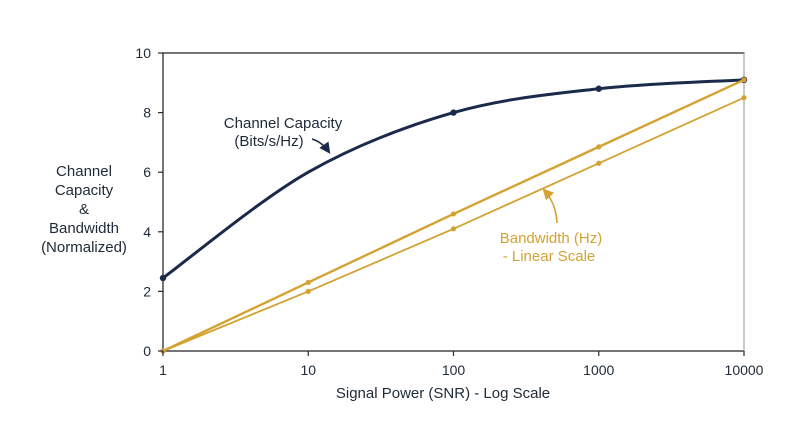 The height and width of the screenshot is (447, 800). Describe the element at coordinates (744, 370) in the screenshot. I see `x-tick-label: 10000` at that location.